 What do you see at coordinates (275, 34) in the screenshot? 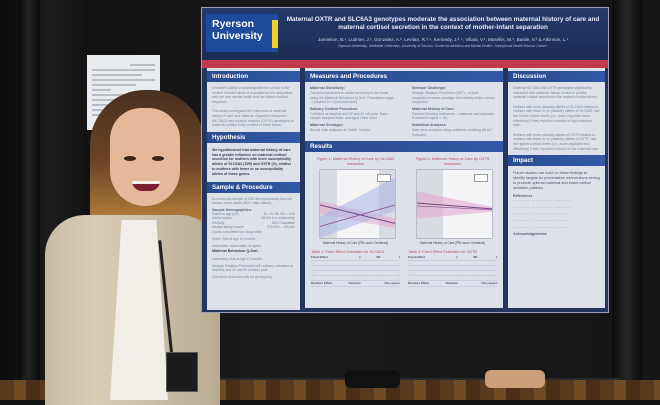
I see `logo-accent-bar` at bounding box center [275, 34].